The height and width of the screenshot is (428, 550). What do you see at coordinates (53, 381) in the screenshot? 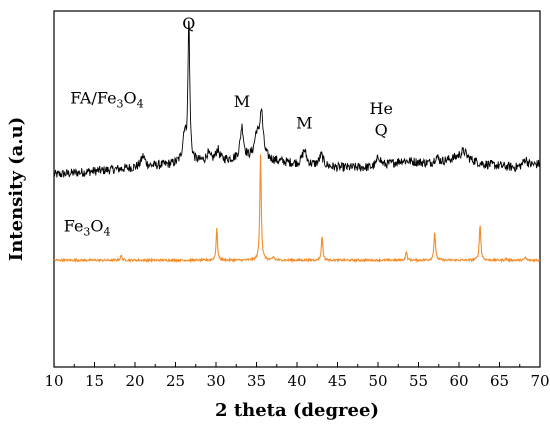
I see `x-tick-label: 10` at bounding box center [53, 381].